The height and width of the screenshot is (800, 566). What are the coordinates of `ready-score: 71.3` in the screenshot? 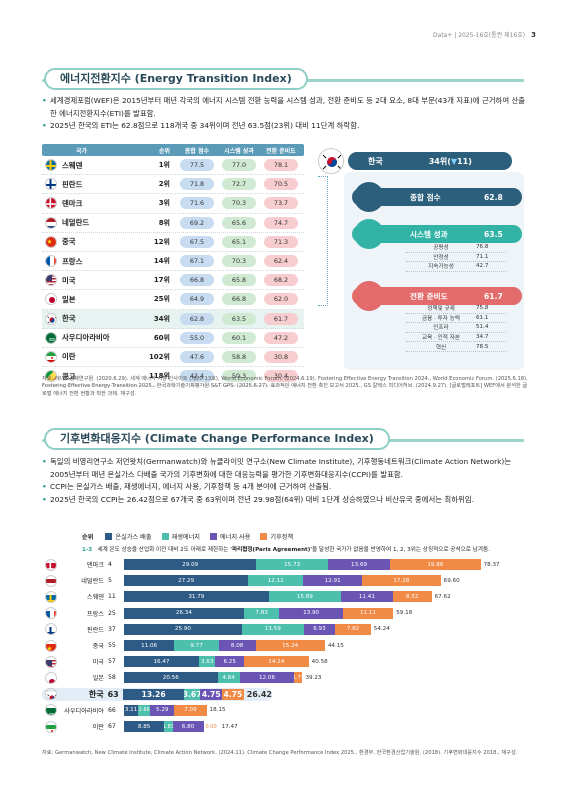 It's located at (281, 241).